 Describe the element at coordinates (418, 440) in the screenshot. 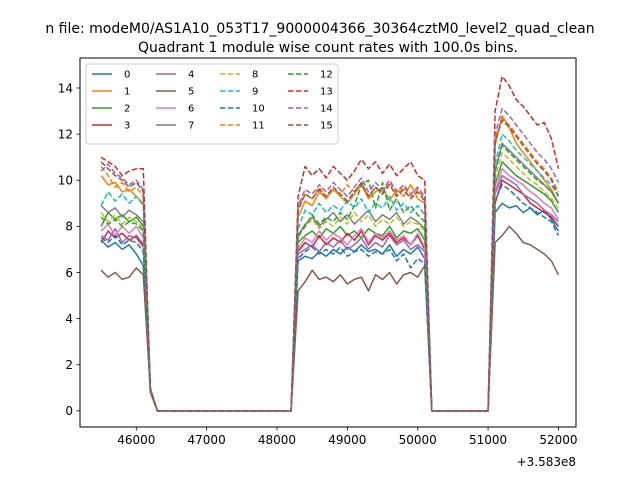

I see `x-tick-label: 50000` at that location.